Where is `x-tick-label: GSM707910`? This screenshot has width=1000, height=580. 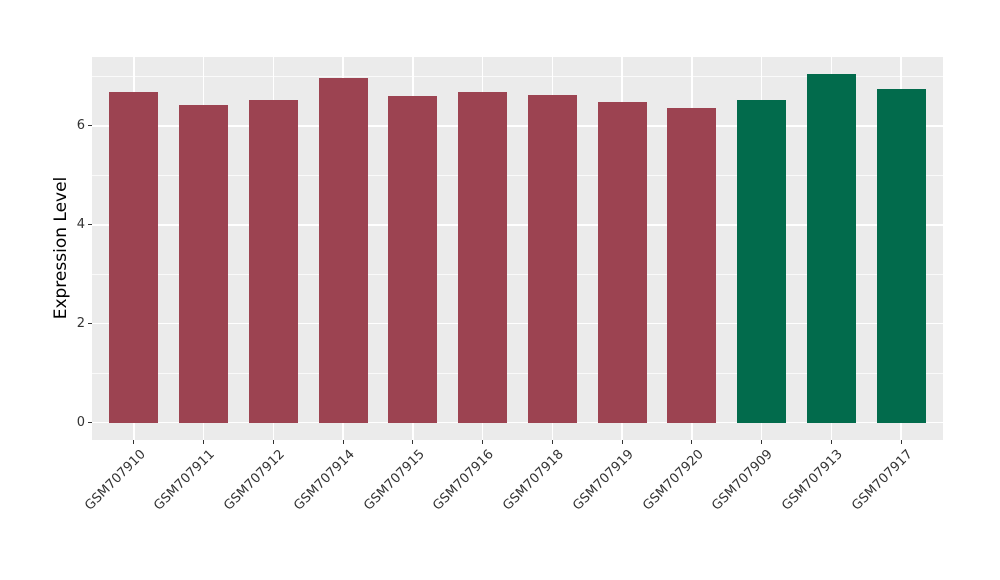 x-tick-label: GSM707910 is located at coordinates (115, 480).